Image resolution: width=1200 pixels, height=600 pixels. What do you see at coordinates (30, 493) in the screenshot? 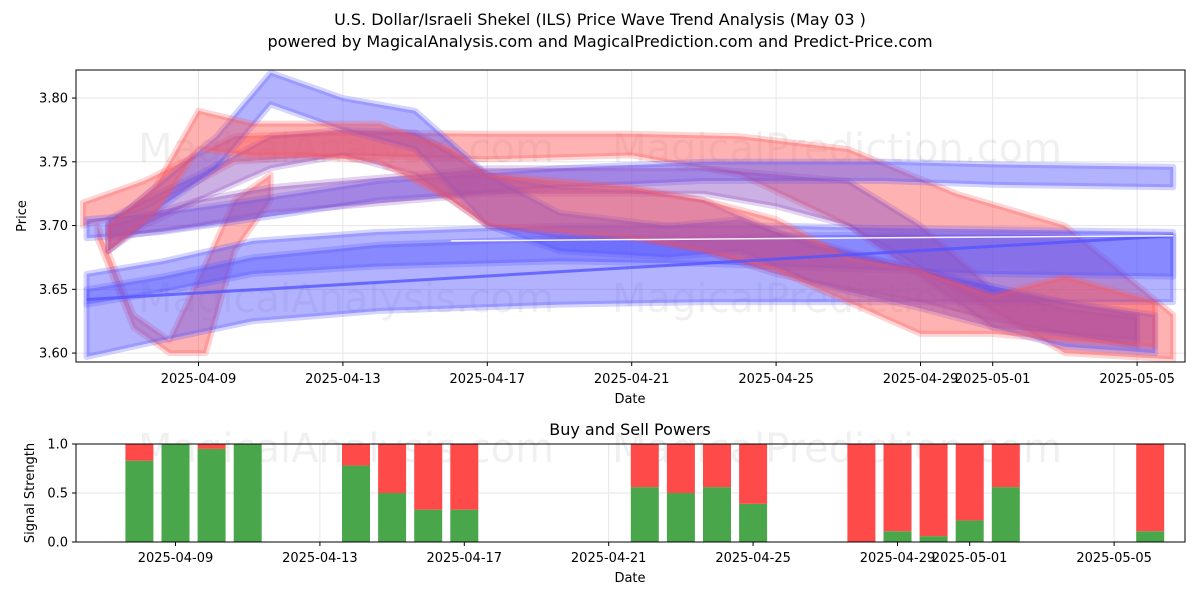
I see `powers-chart-ylabel: Signal Strength` at bounding box center [30, 493].